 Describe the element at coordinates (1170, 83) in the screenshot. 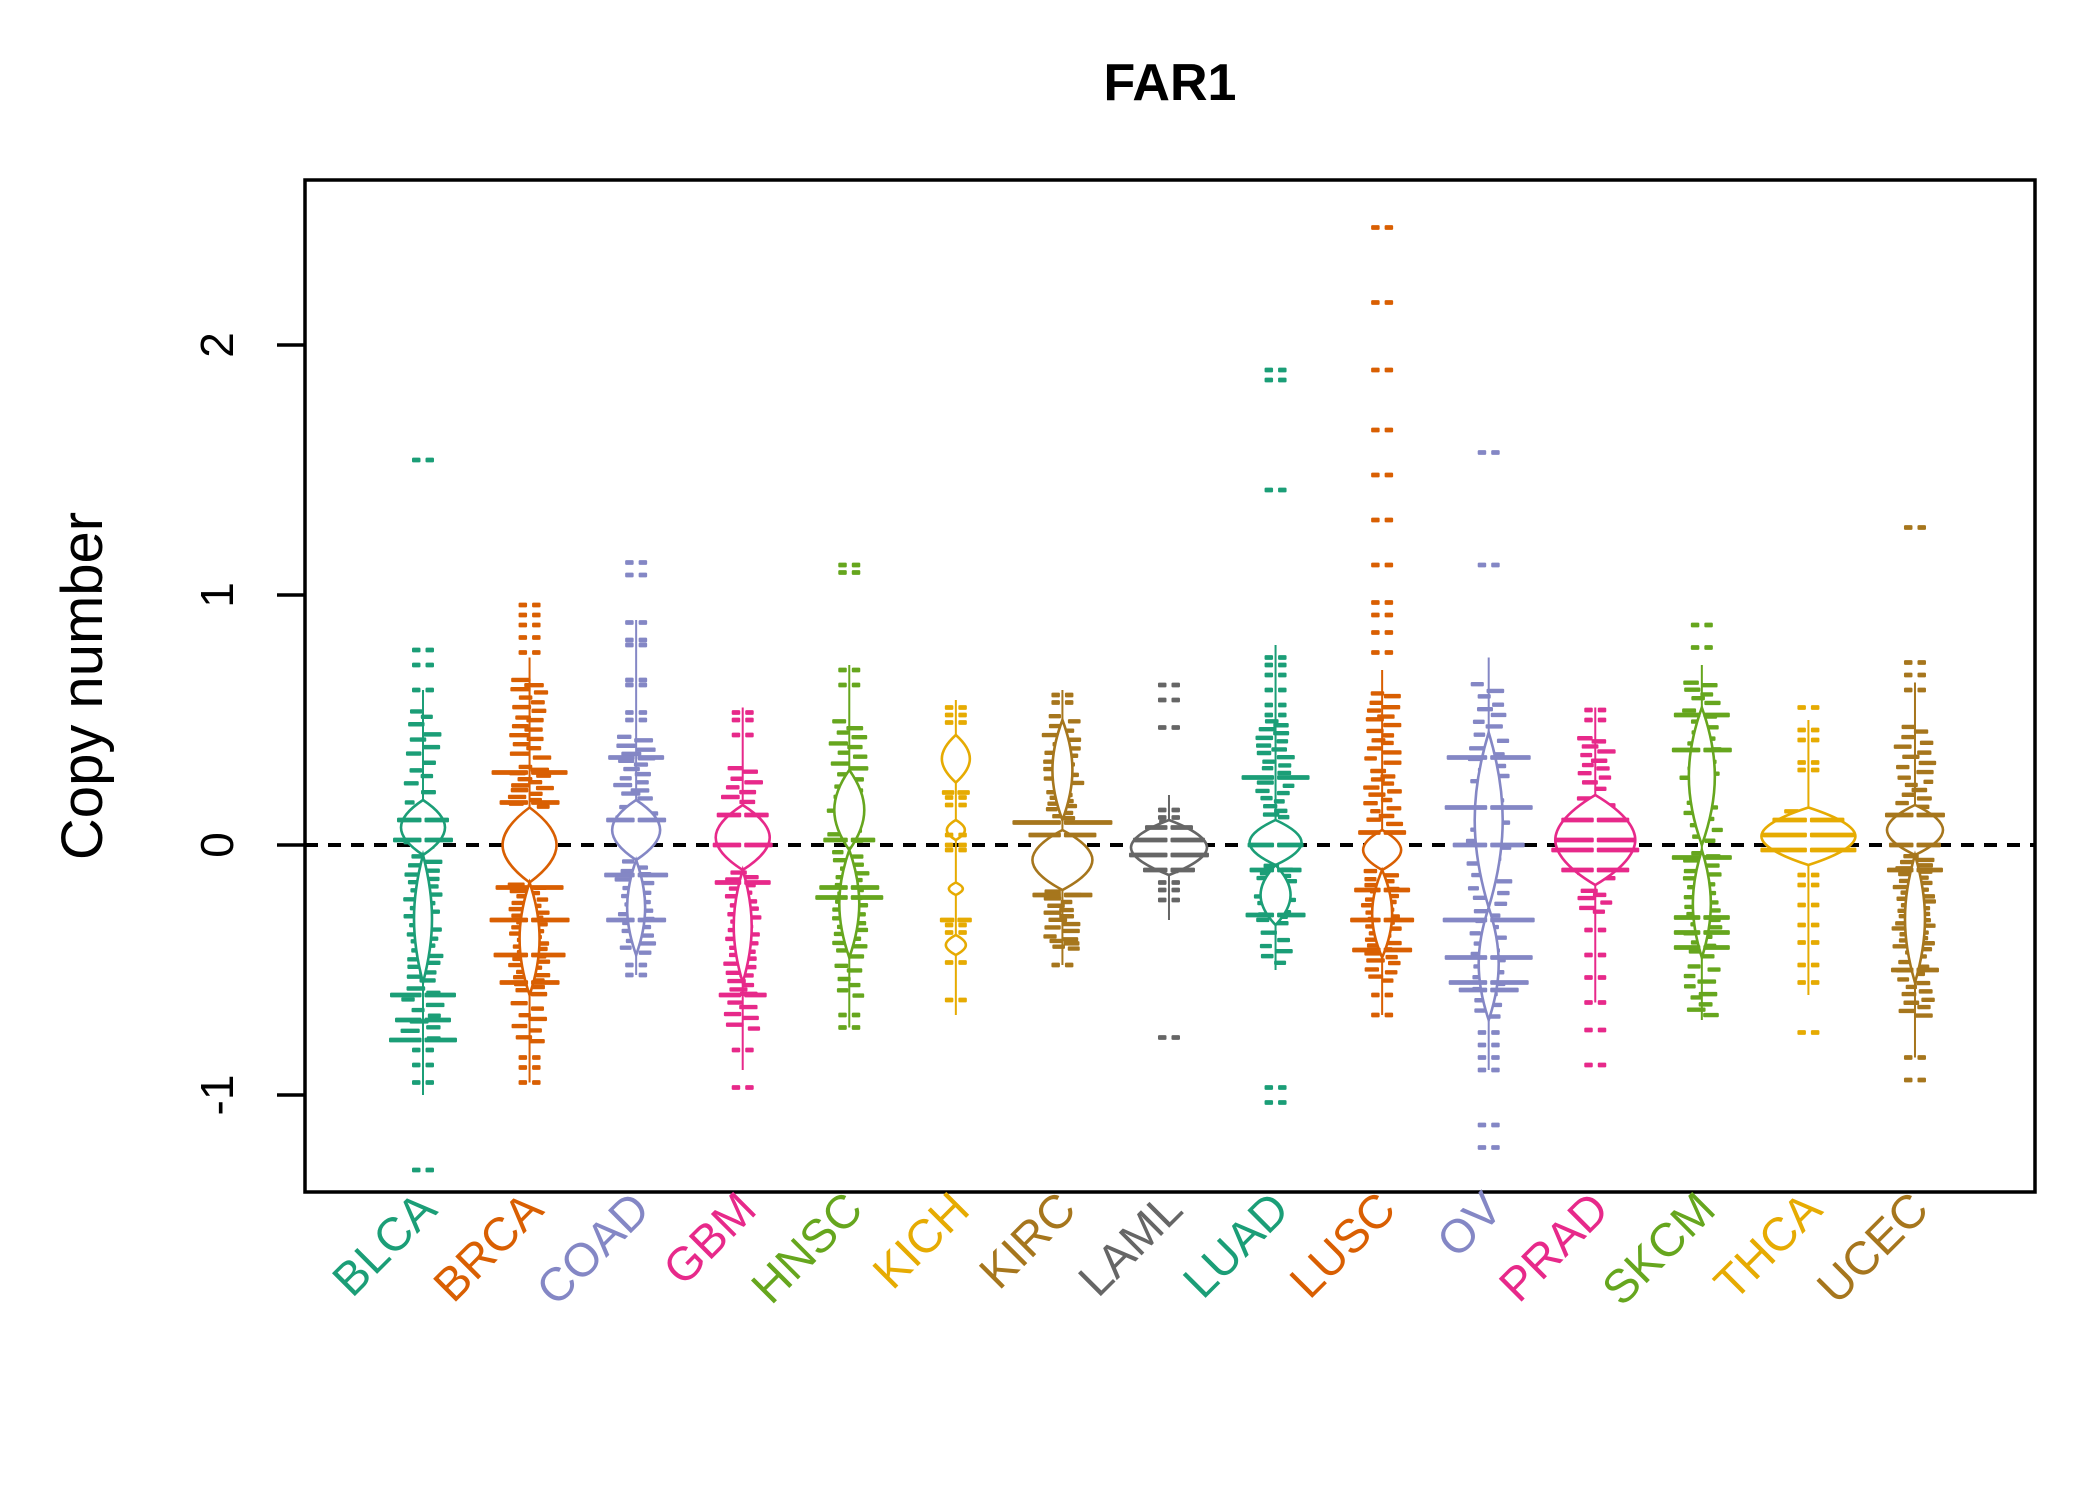

I see `chart-title: FAR1` at that location.